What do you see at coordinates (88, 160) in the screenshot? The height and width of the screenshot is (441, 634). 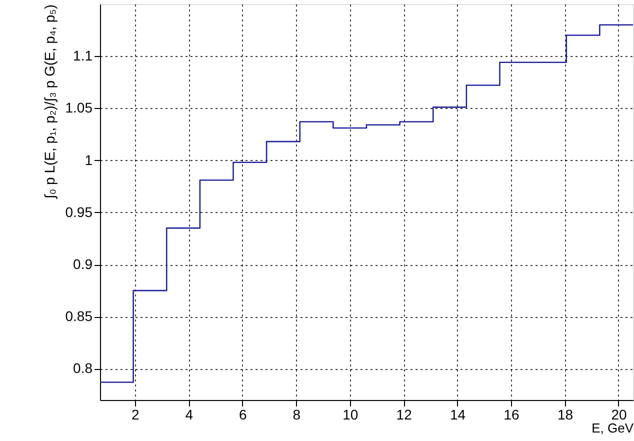 I see `y-tick-label: 1` at bounding box center [88, 160].